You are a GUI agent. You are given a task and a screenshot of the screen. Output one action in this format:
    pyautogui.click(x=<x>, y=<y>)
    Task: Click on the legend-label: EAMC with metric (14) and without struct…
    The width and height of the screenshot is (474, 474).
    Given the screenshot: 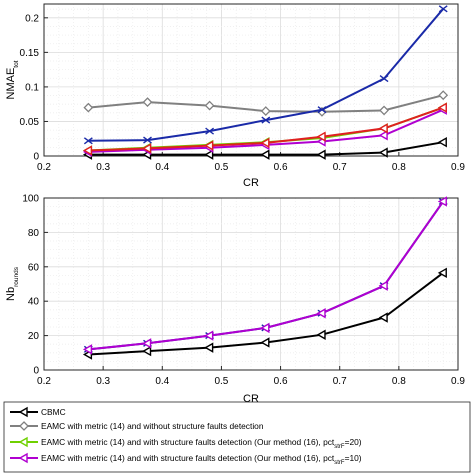 What is the action you would take?
    pyautogui.click(x=152, y=426)
    